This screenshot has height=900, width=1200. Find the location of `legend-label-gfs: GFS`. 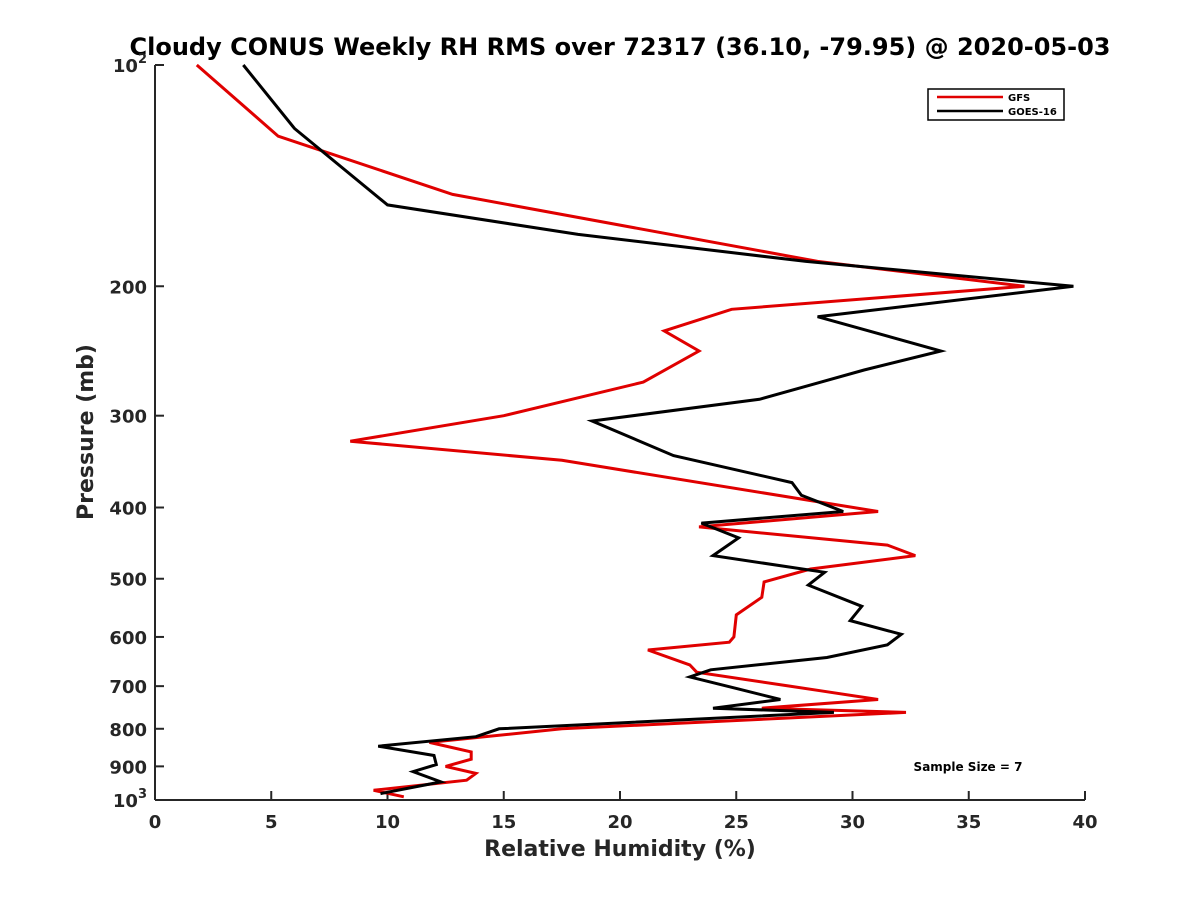

legend-label-gfs: GFS is located at coordinates (1019, 98).